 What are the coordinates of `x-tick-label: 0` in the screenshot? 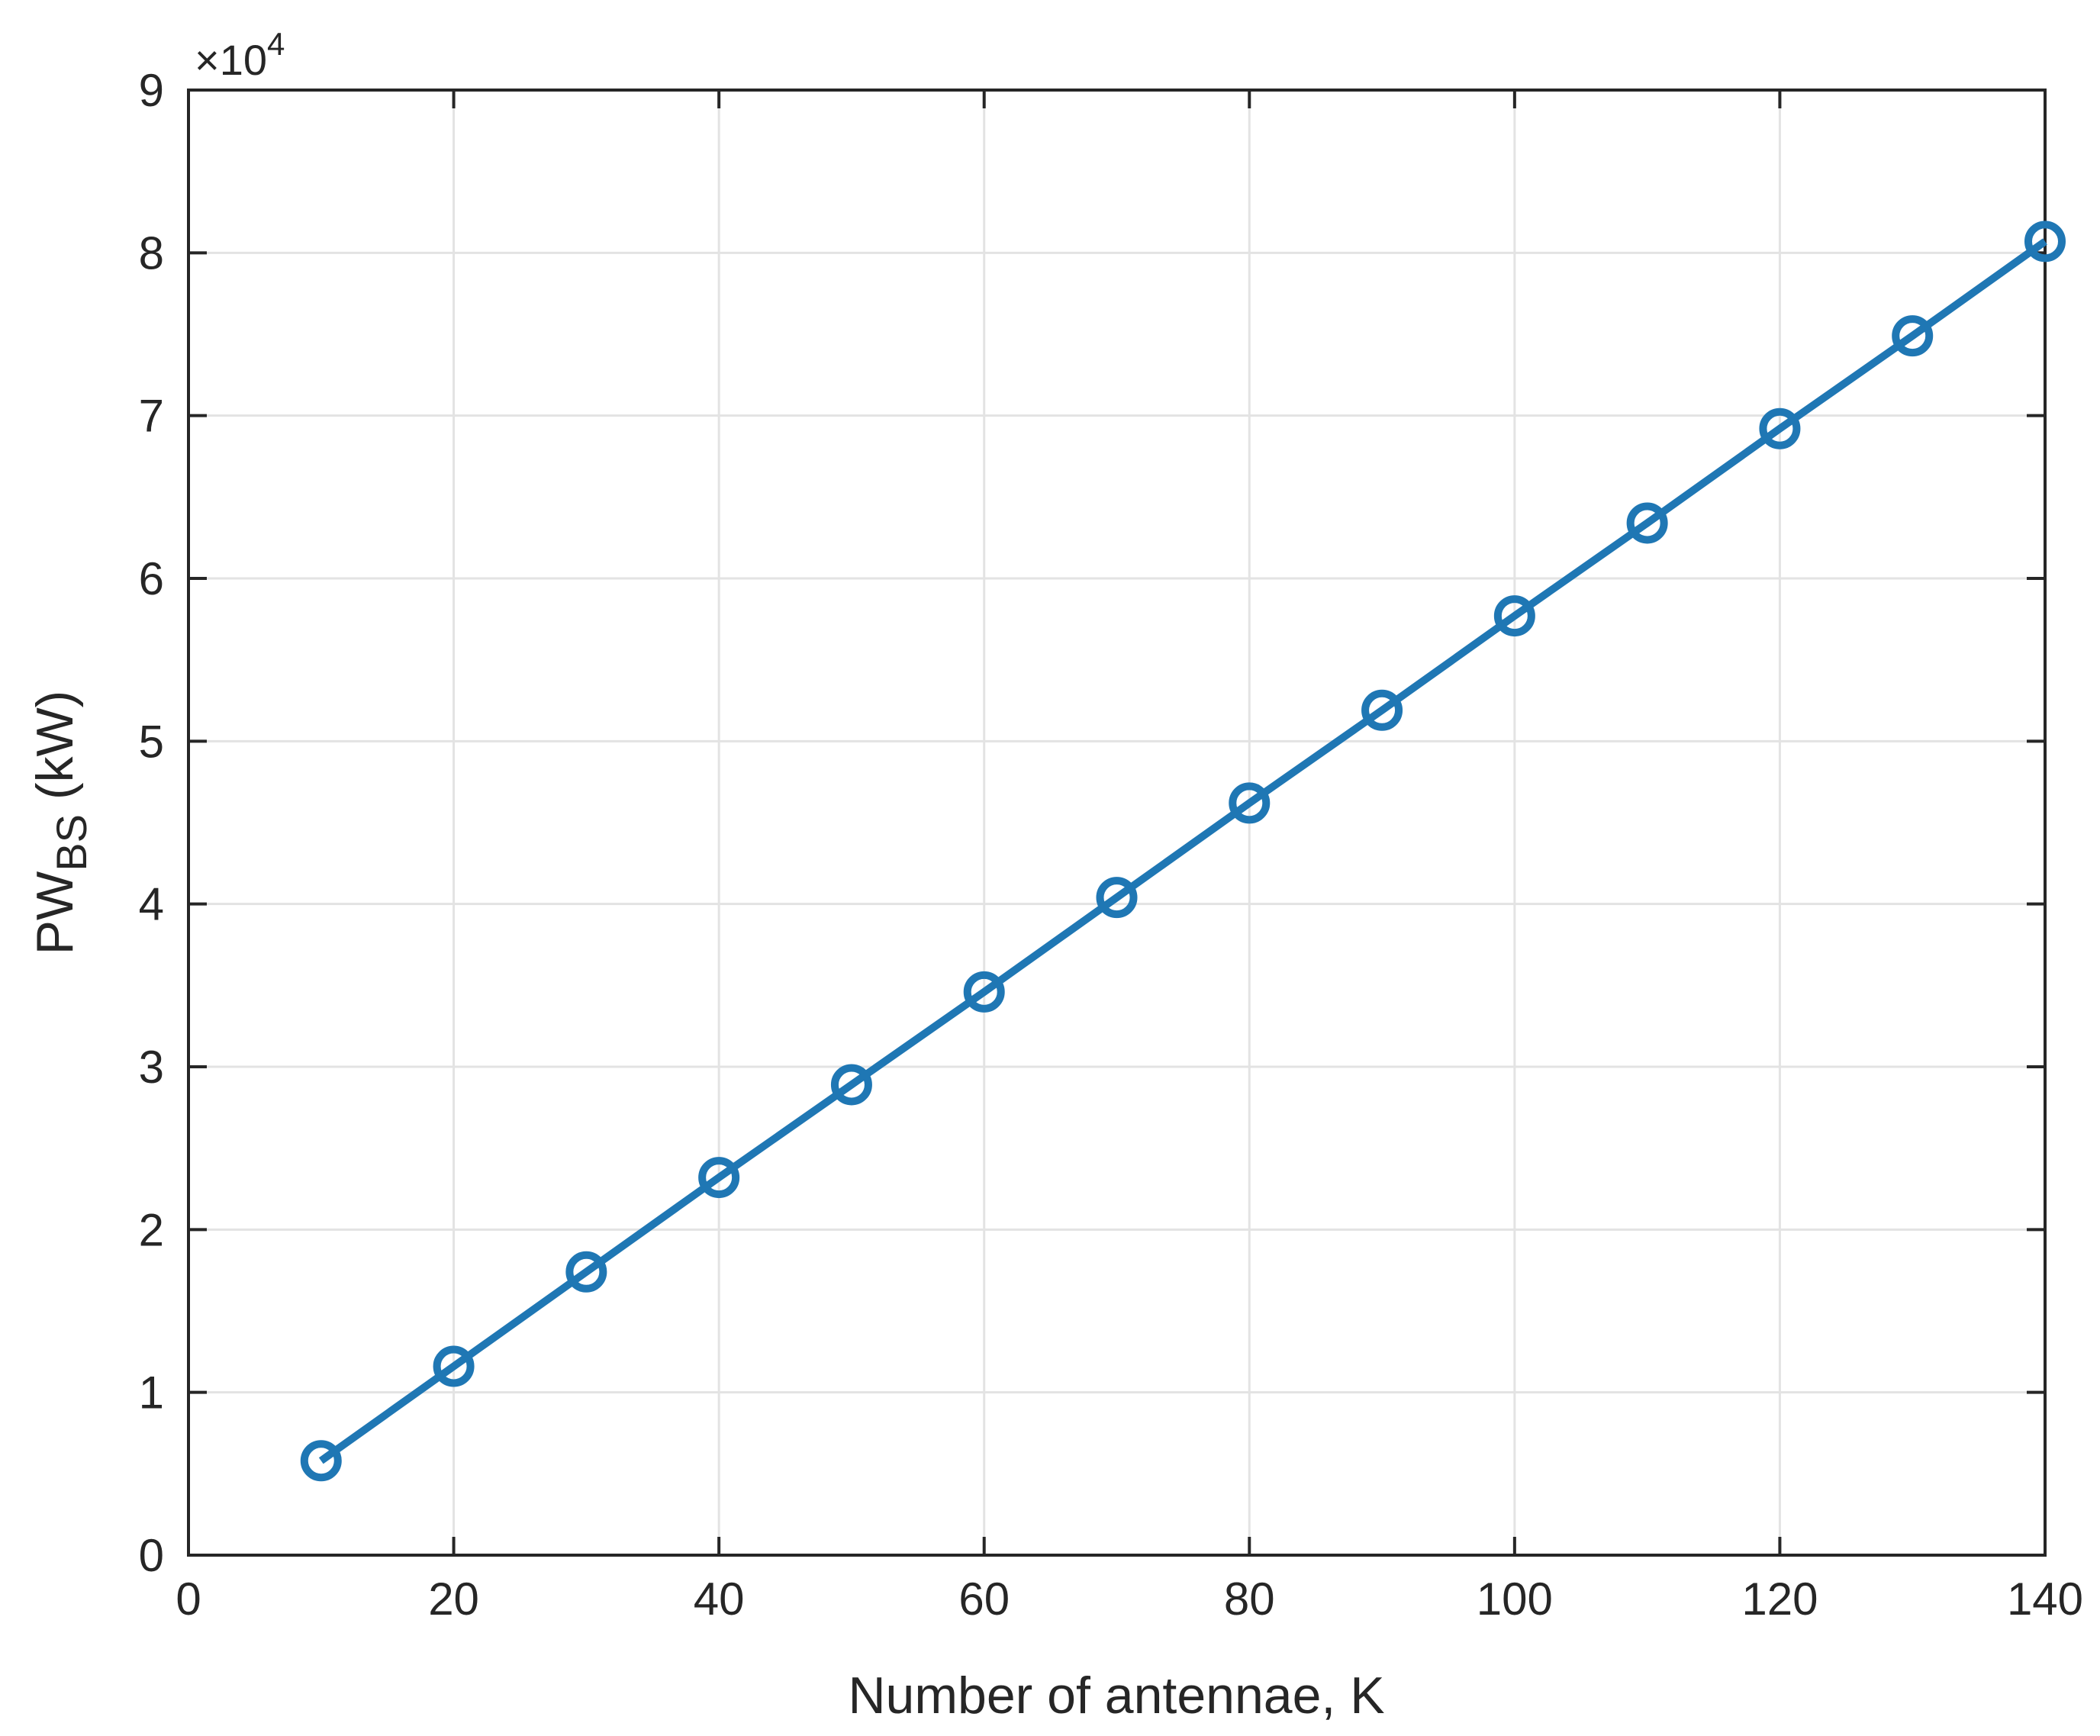 It's located at (189, 1599).